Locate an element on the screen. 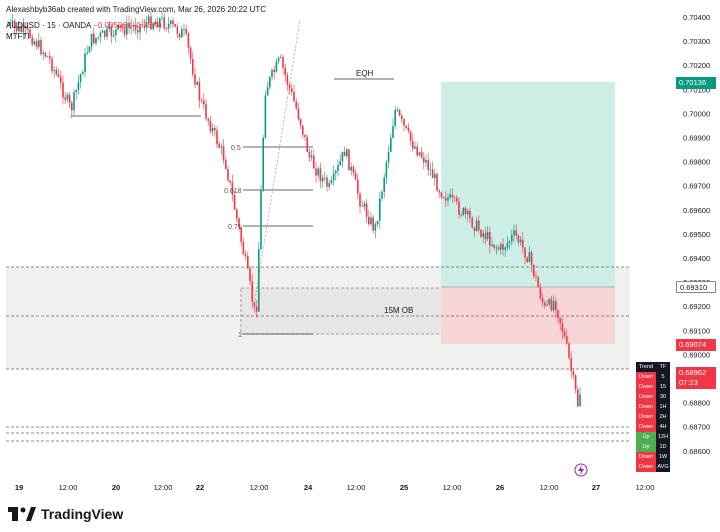  trend-table-row: Up 1D is located at coordinates (653, 447).